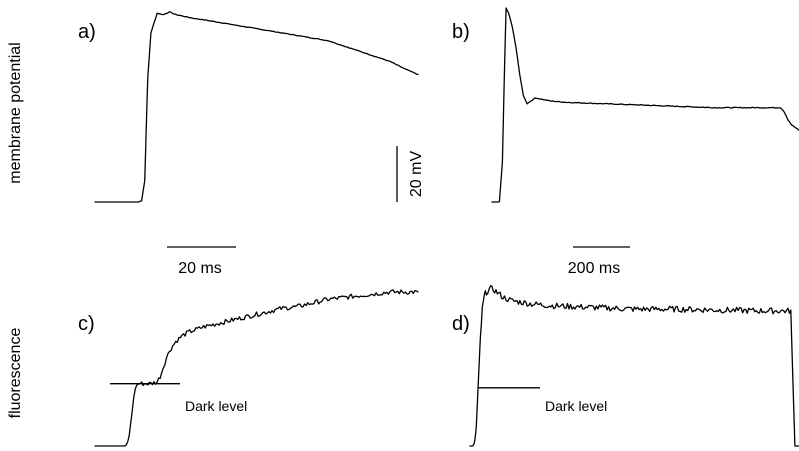  Describe the element at coordinates (86, 324) in the screenshot. I see `panel-c-label: c)` at that location.